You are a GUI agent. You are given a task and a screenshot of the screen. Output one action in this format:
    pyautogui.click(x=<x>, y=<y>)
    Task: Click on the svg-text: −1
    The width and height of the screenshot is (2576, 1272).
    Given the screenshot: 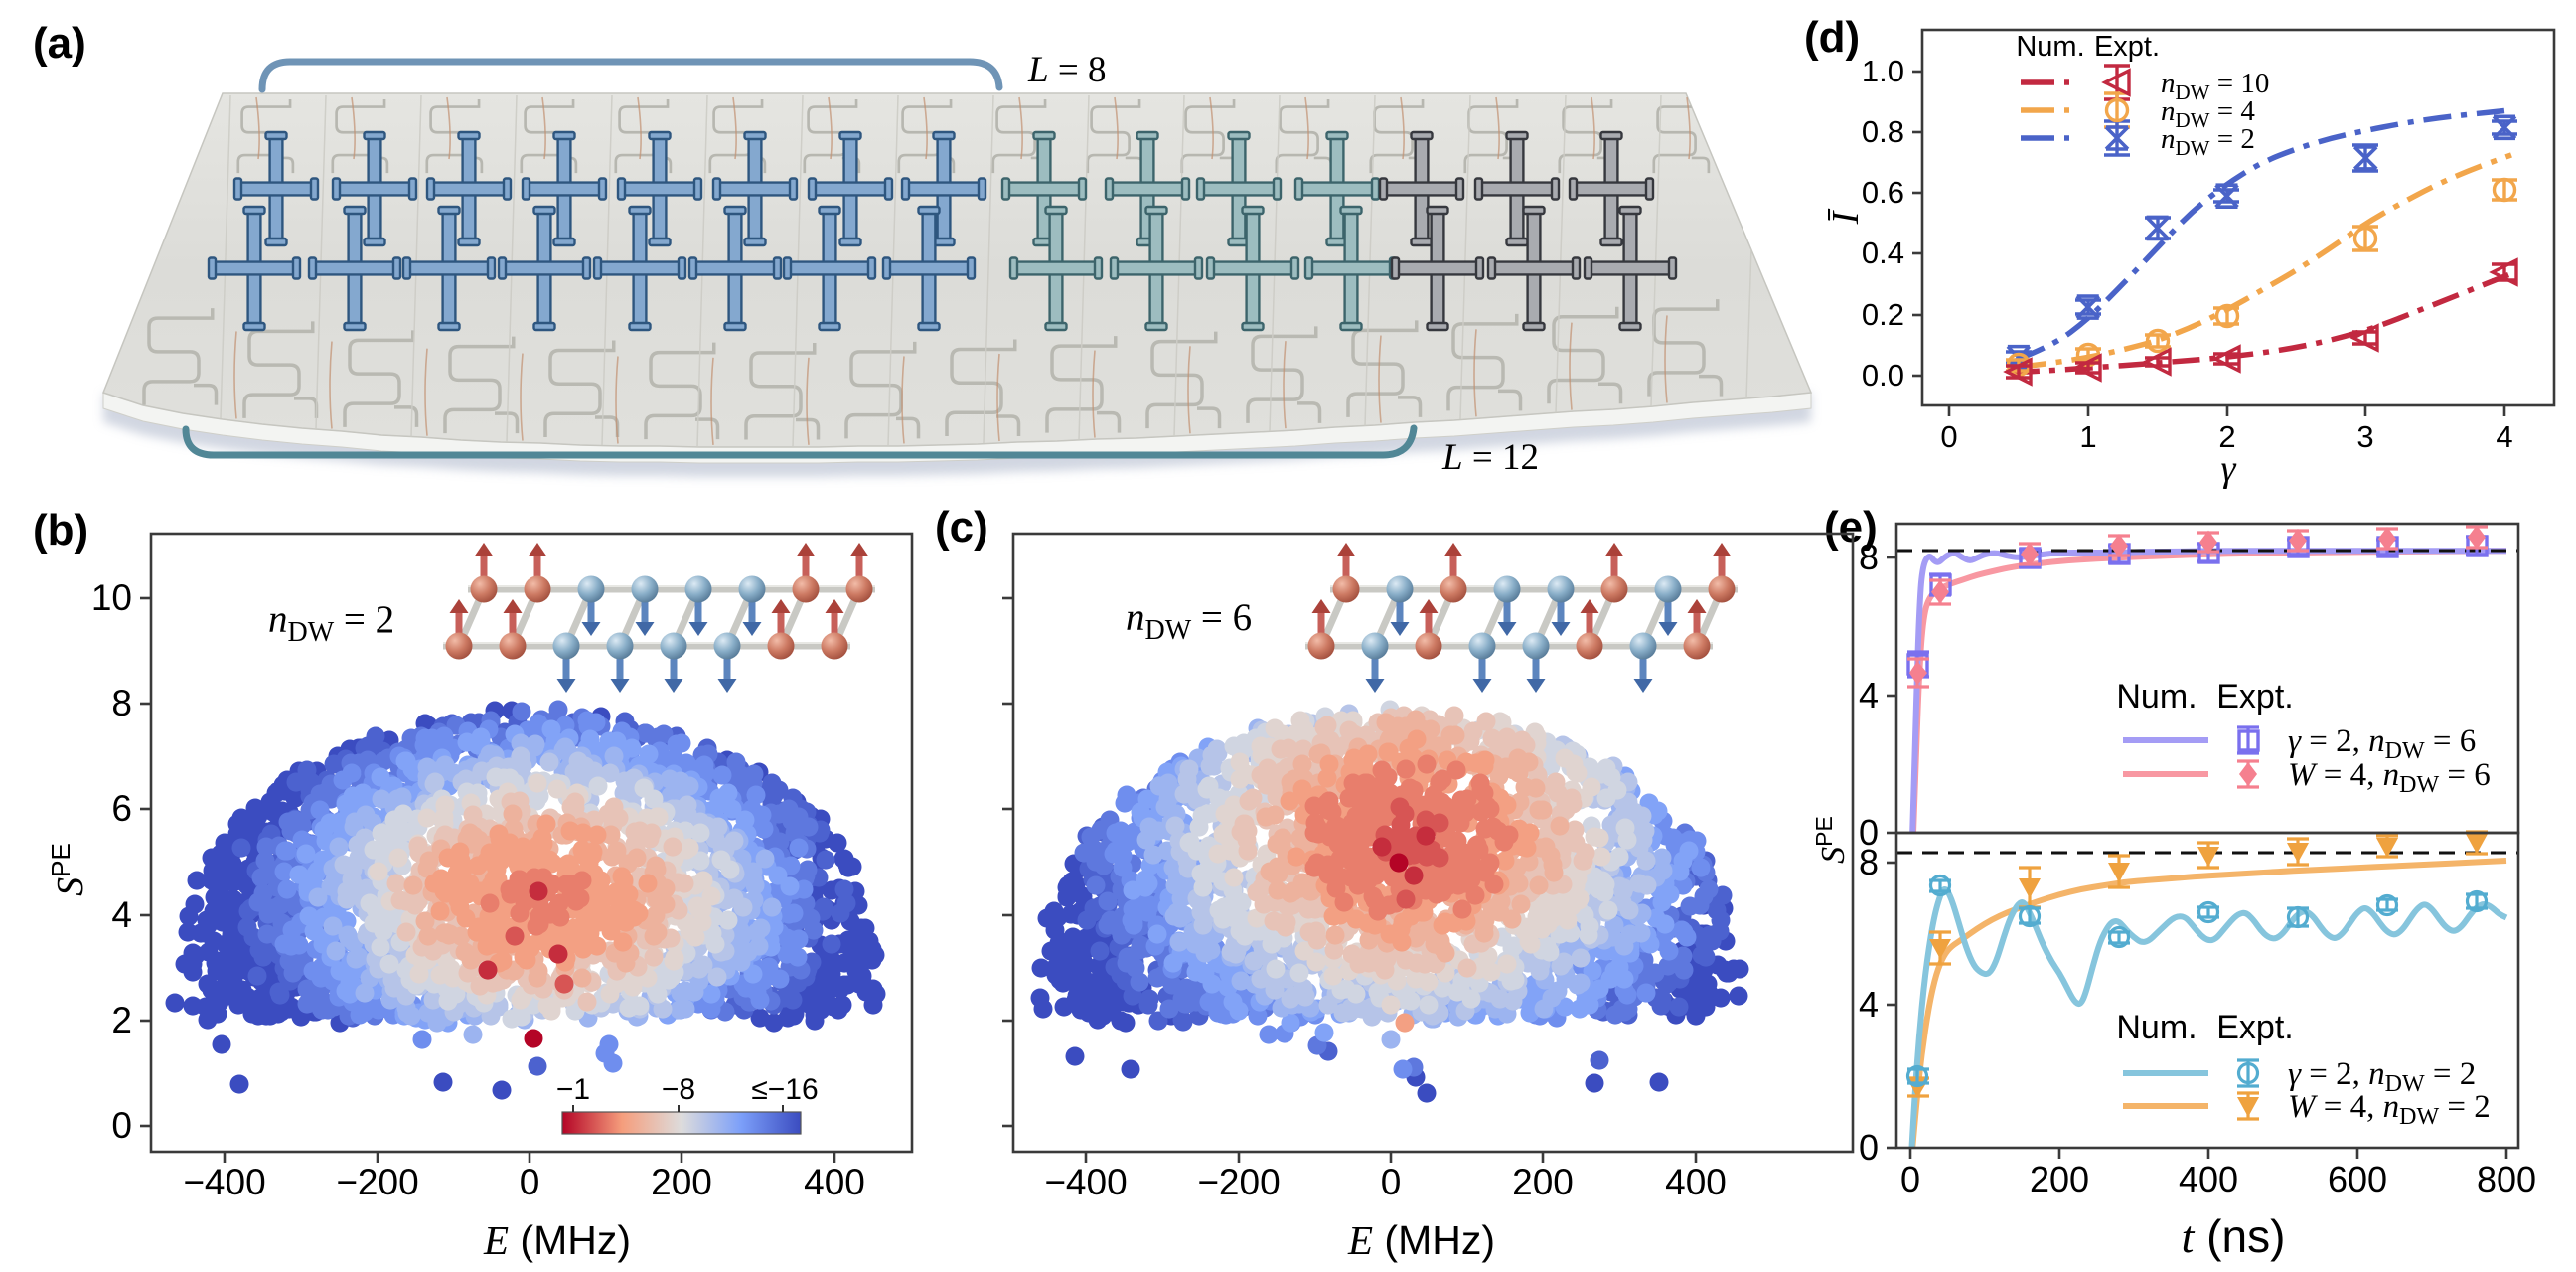 What is the action you would take?
    pyautogui.click(x=573, y=1089)
    